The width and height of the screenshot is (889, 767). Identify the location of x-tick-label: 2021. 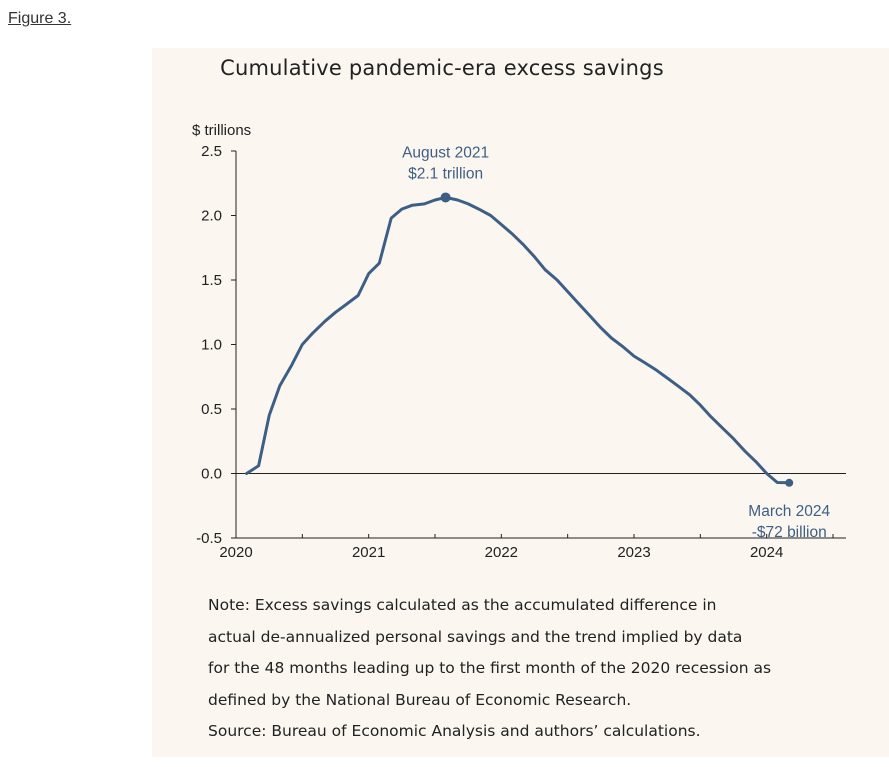
(368, 552).